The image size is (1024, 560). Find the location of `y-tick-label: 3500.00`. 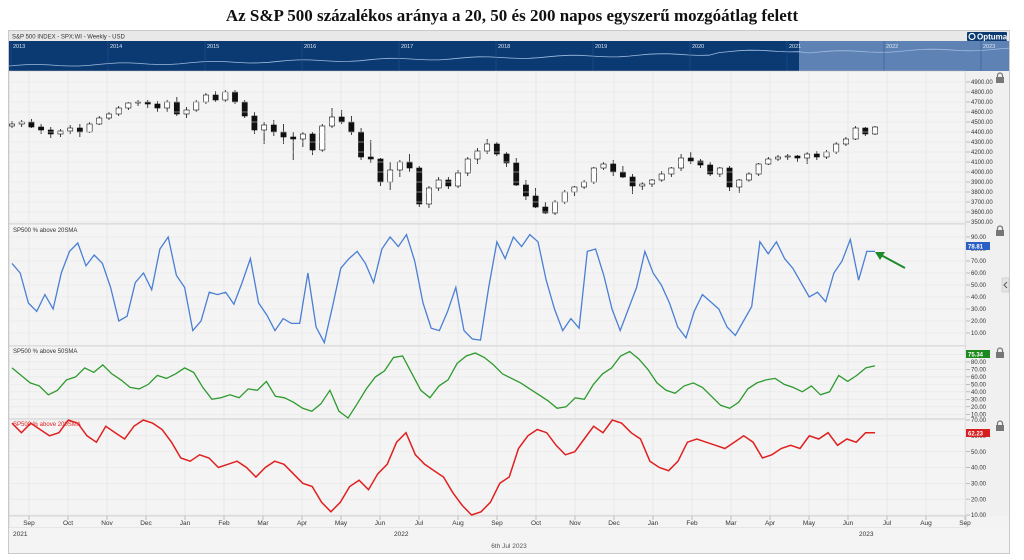

y-tick-label: 3500.00 is located at coordinates (982, 223).